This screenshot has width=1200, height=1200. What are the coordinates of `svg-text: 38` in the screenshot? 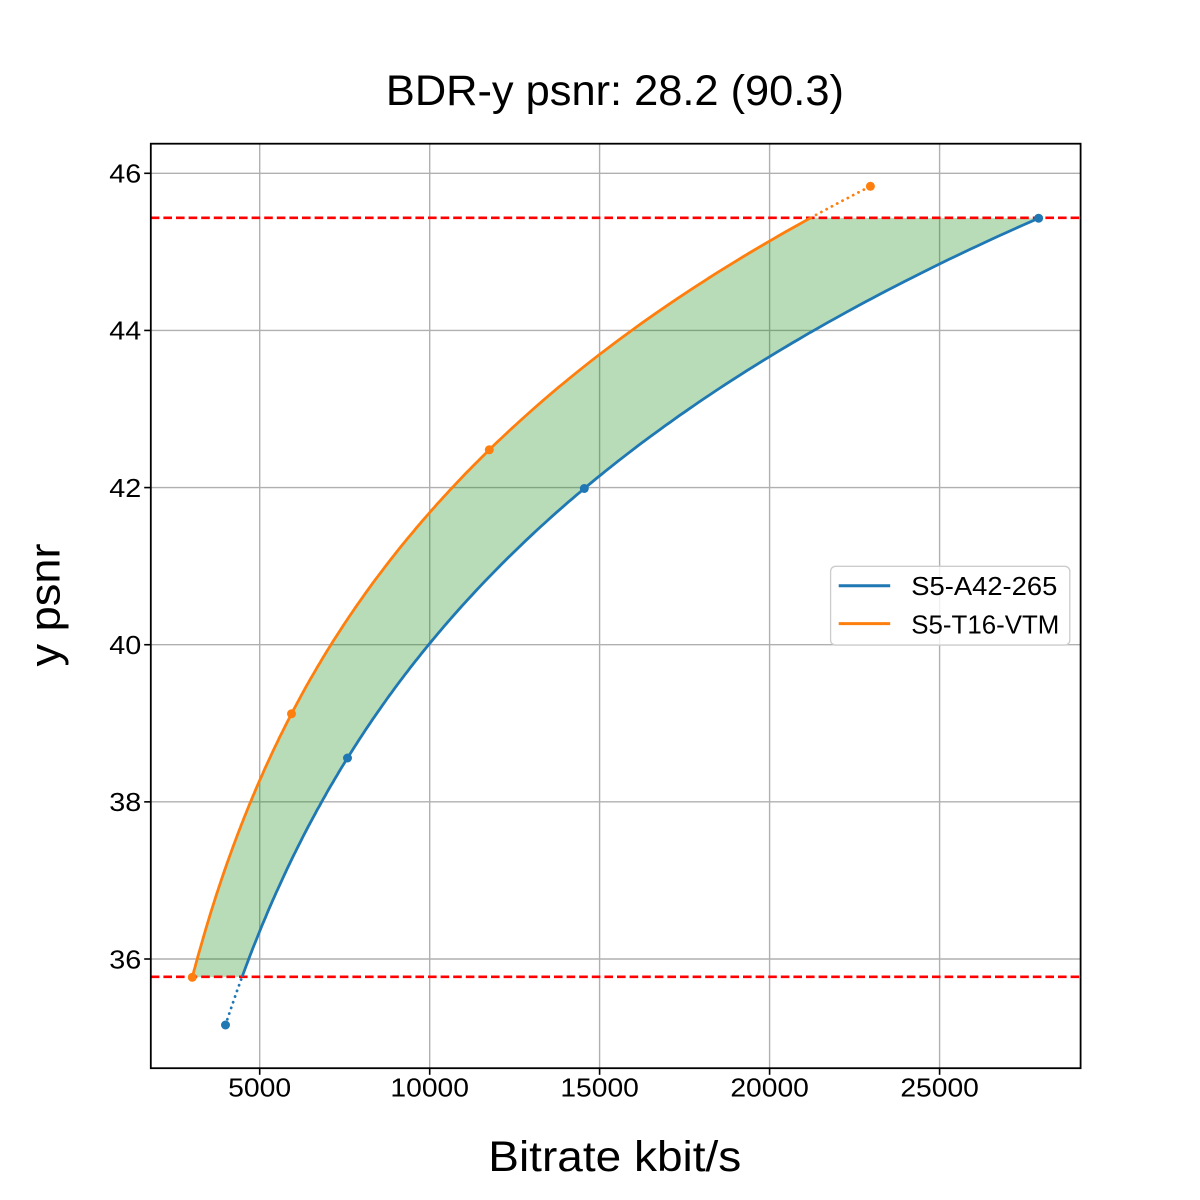 It's located at (125, 803).